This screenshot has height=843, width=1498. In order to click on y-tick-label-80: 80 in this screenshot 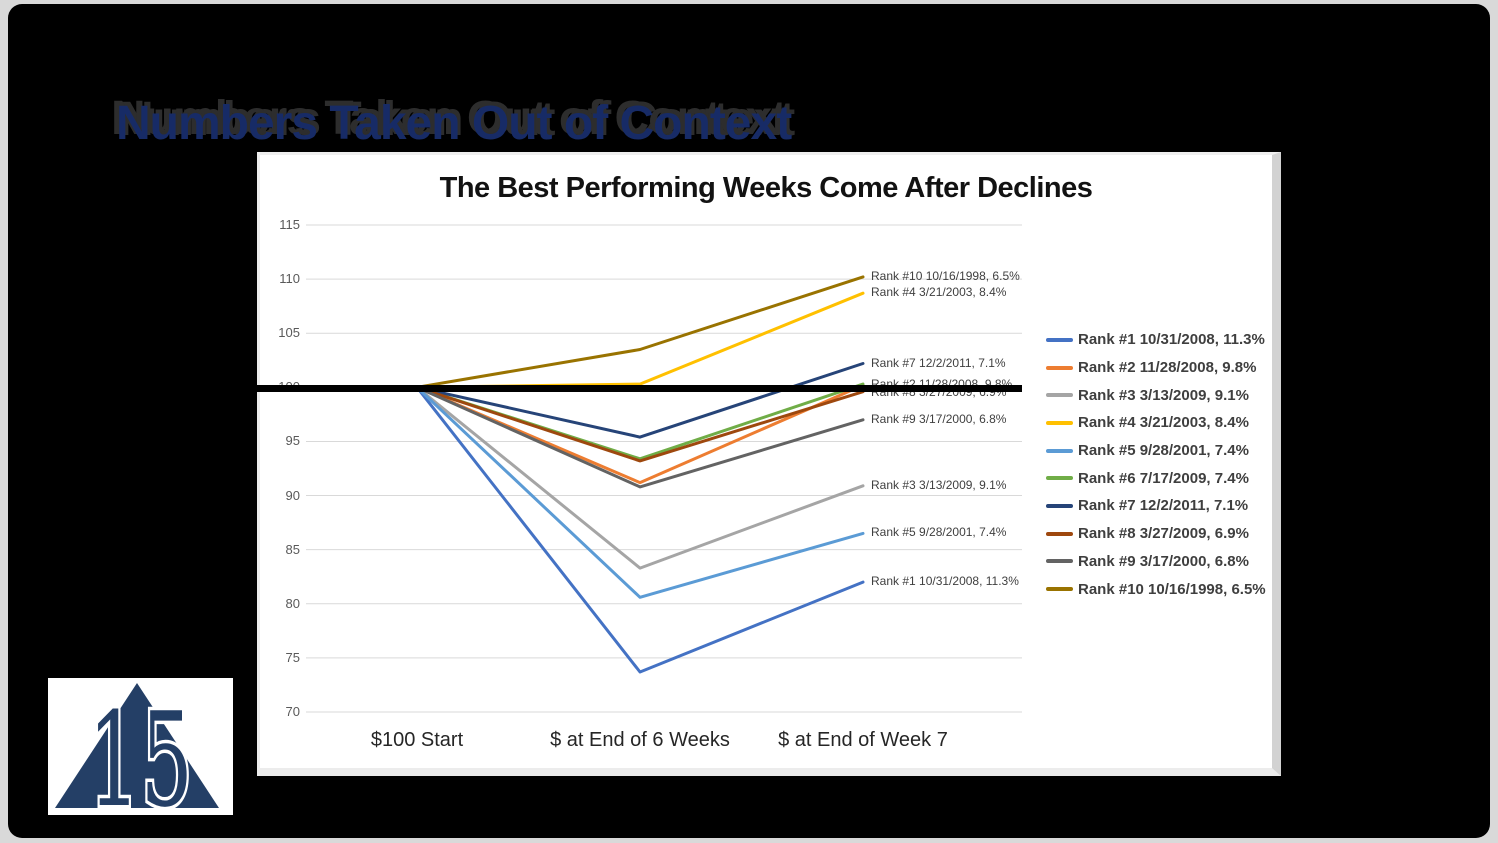, I will do `click(292, 603)`.